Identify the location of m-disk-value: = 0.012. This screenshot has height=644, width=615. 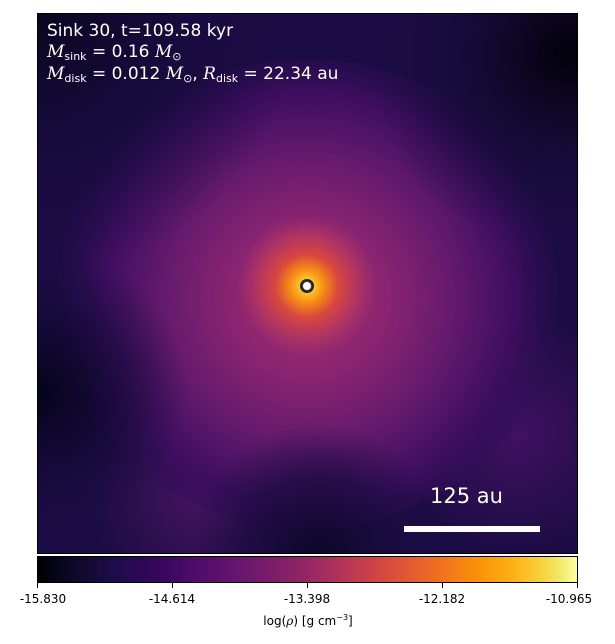
(126, 74).